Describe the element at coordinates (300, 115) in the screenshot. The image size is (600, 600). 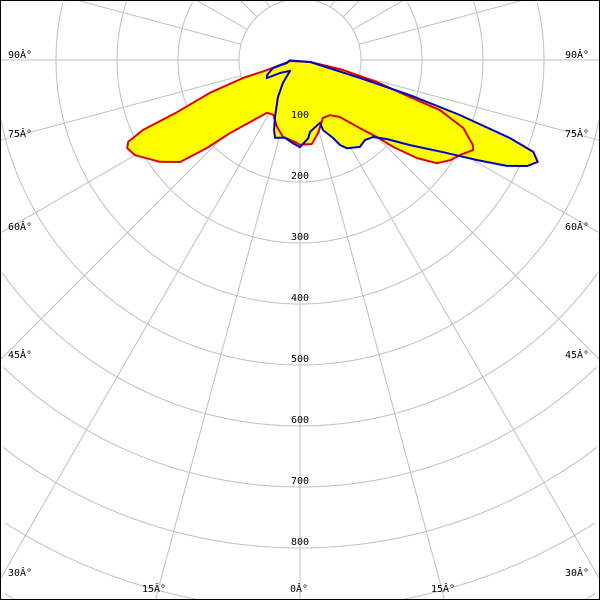
I see `radial-tick-label: 100` at that location.